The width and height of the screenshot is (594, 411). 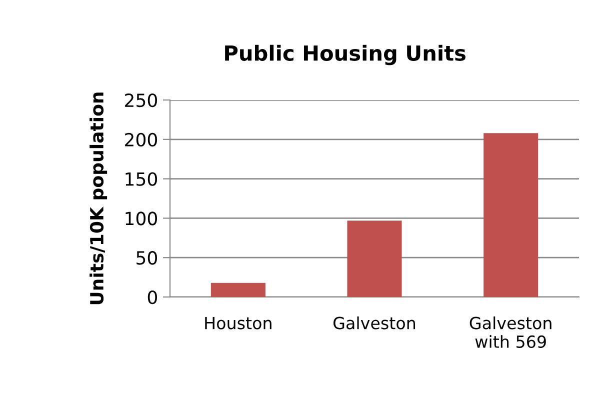 I want to click on chart-title: Public Housing Units, so click(x=345, y=55).